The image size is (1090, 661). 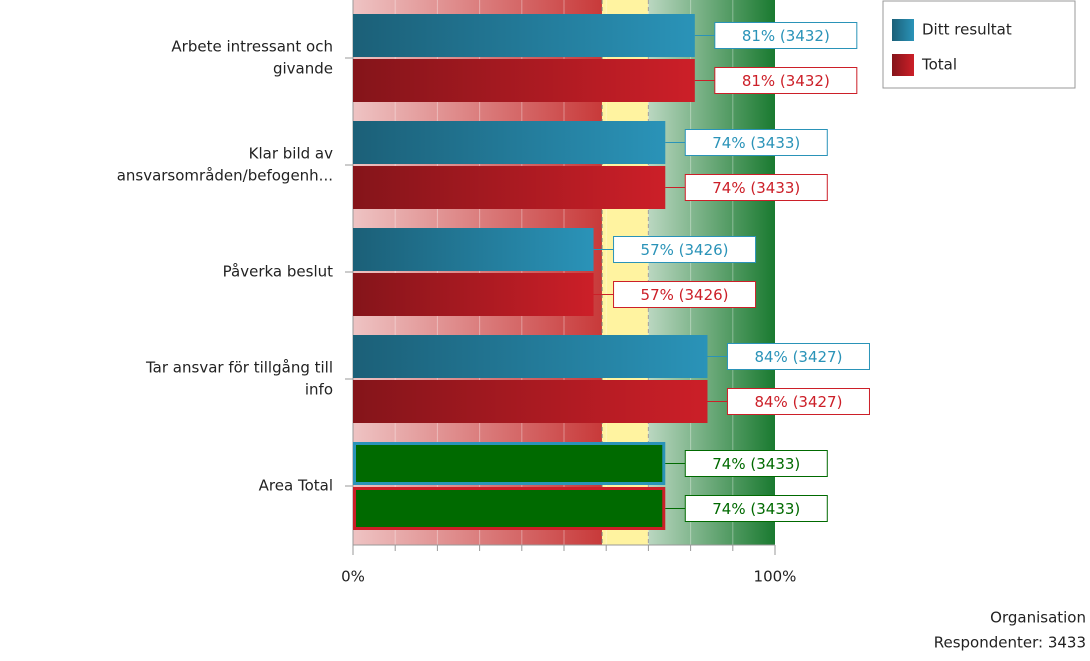 What do you see at coordinates (939, 65) in the screenshot?
I see `legend-label: Total` at bounding box center [939, 65].